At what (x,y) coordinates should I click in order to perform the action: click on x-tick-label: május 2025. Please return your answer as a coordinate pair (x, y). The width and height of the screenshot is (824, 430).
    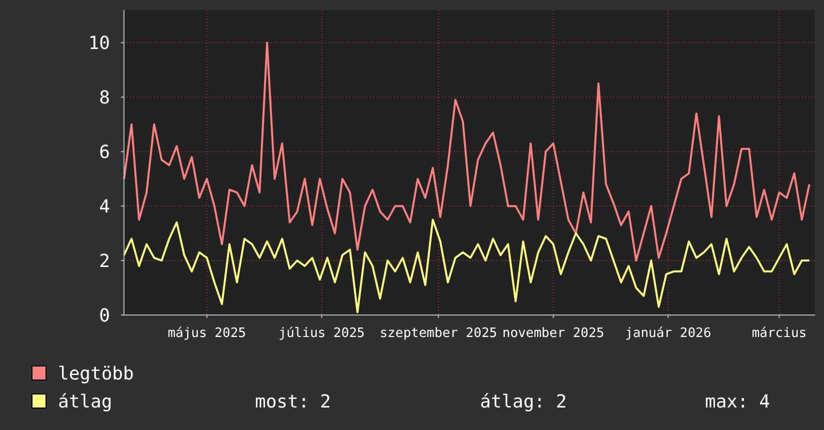
    Looking at the image, I should click on (207, 333).